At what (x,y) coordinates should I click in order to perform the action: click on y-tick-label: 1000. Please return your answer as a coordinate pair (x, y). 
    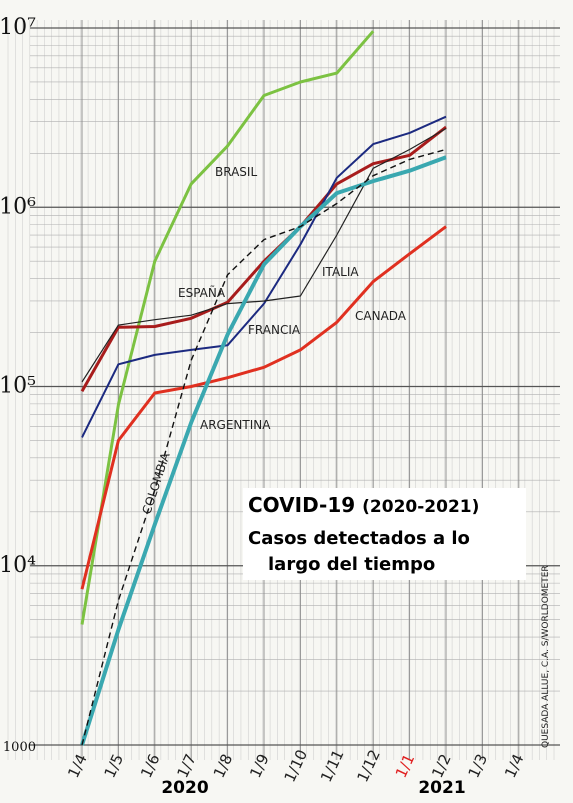
    Looking at the image, I should click on (19, 747).